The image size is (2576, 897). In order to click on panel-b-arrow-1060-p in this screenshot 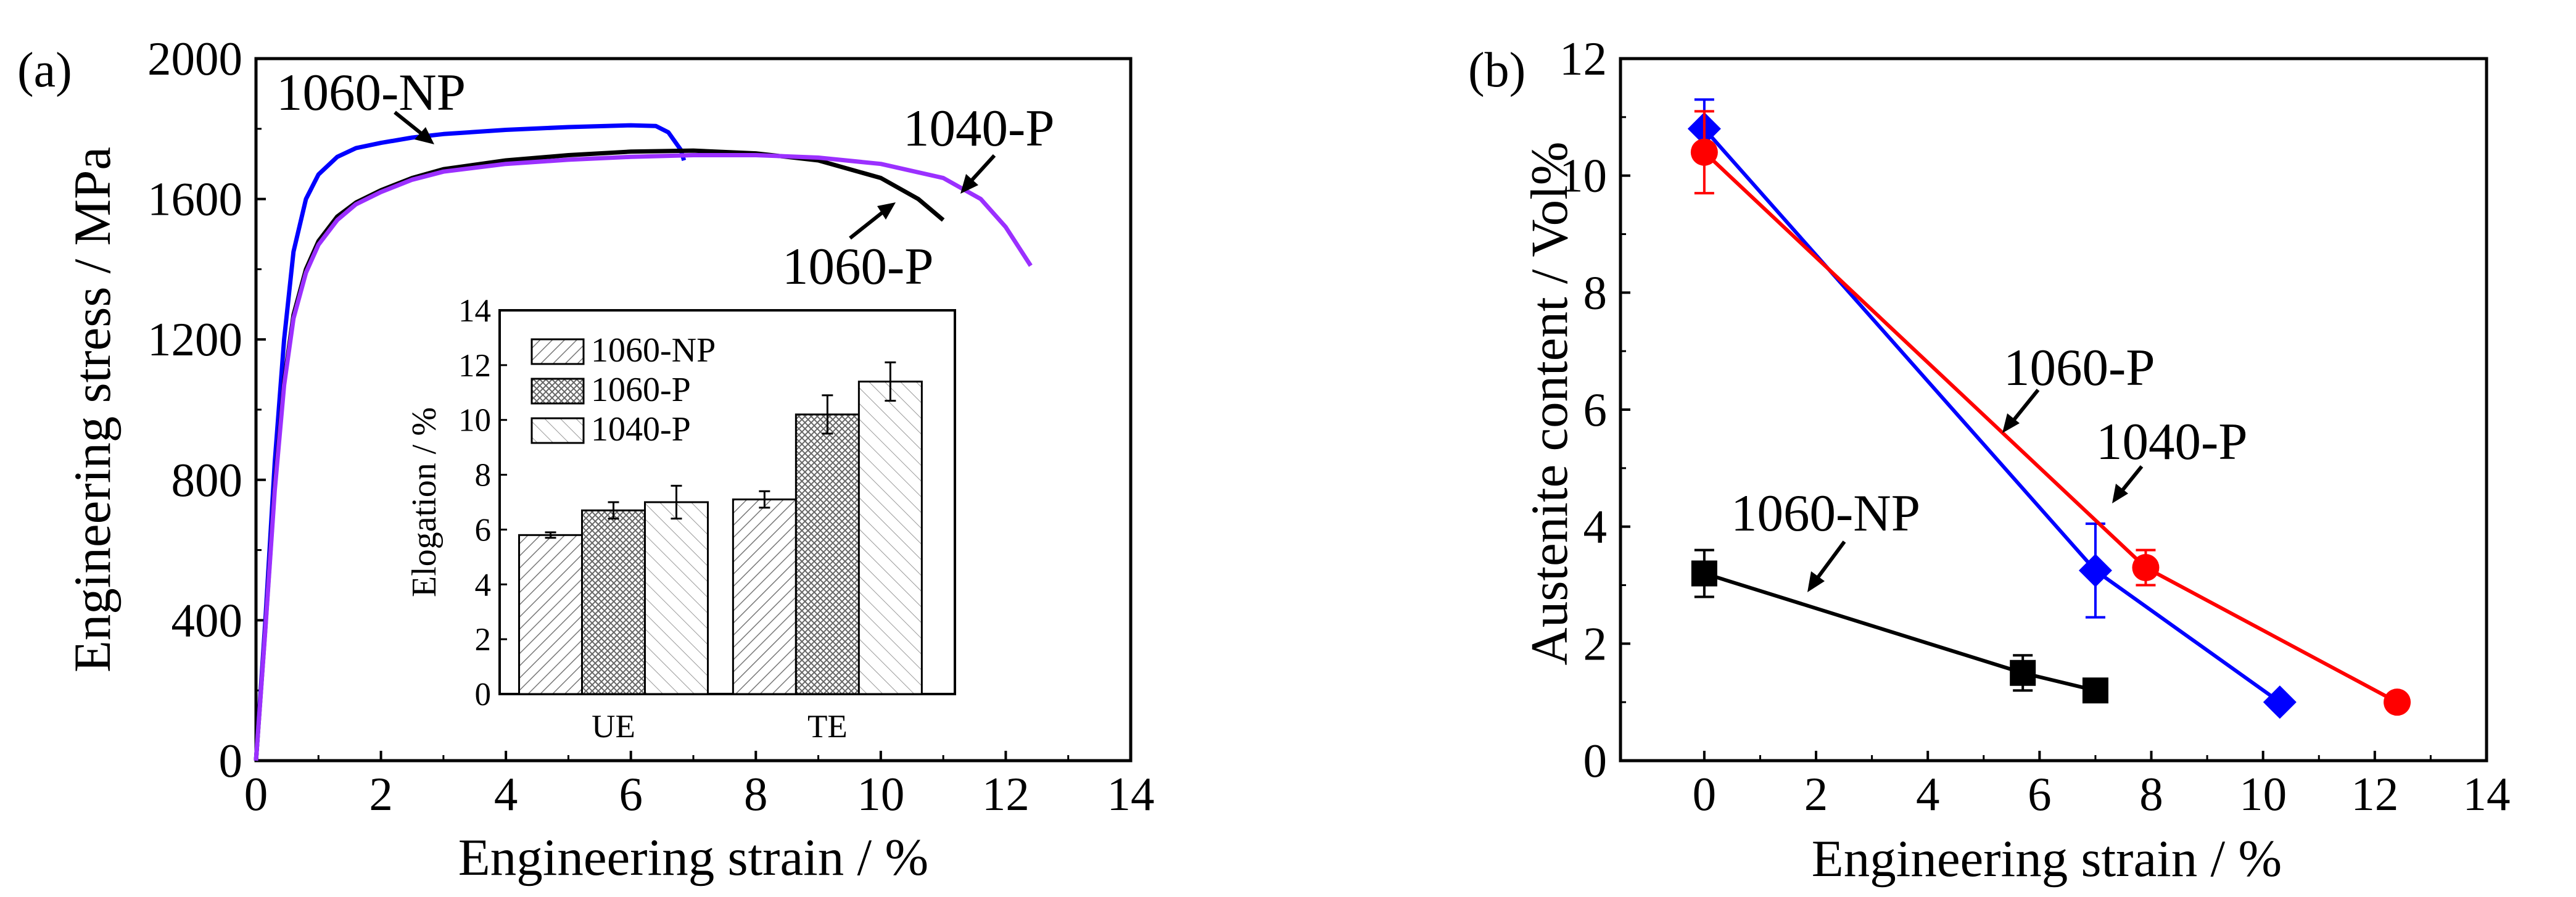, I will do `click(2025, 406)`.